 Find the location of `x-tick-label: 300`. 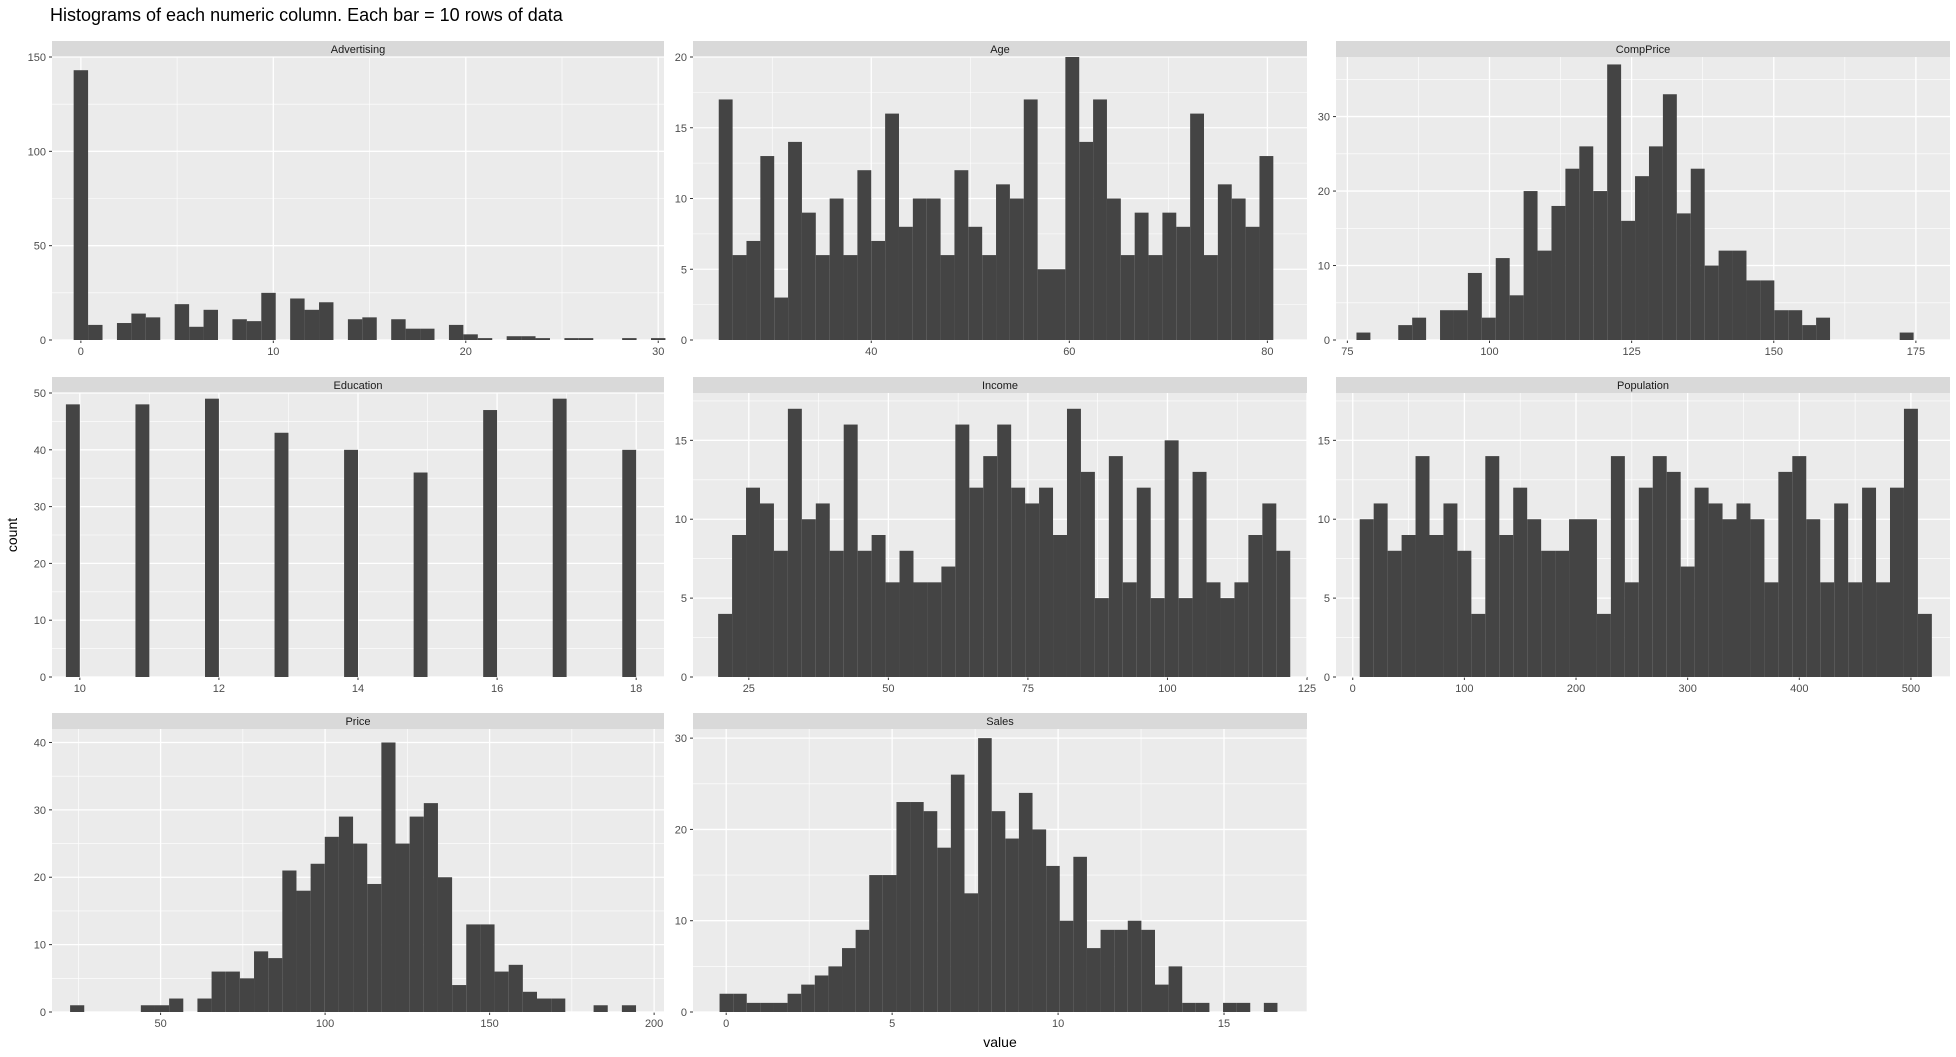

x-tick-label: 300 is located at coordinates (1687, 689).